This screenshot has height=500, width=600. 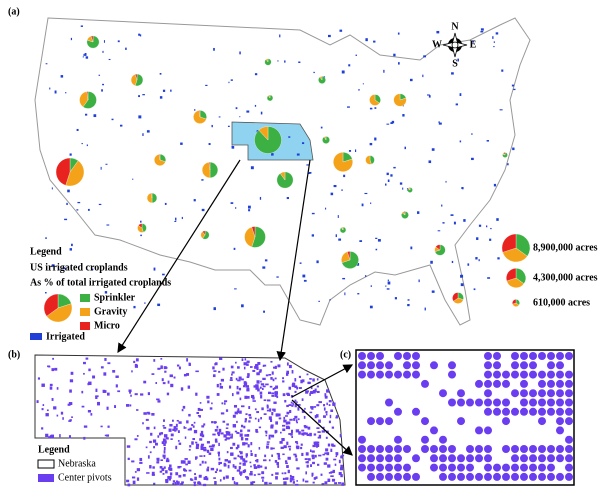 What do you see at coordinates (46, 464) in the screenshot?
I see `legend-swatch` at bounding box center [46, 464].